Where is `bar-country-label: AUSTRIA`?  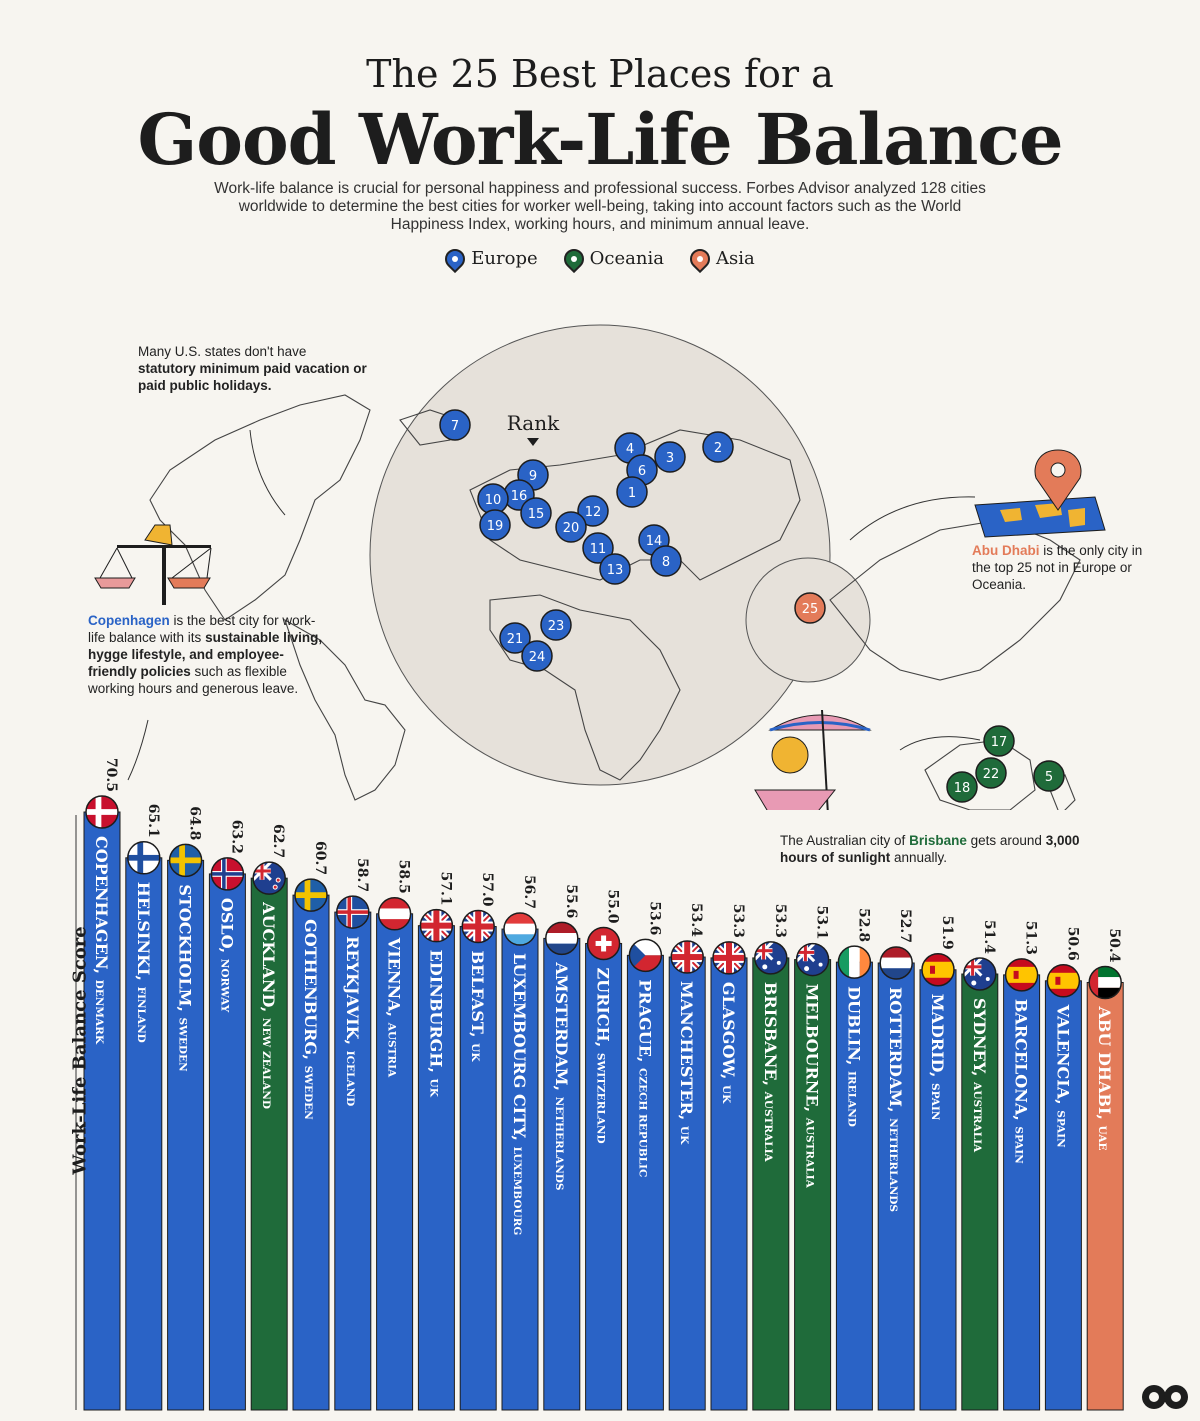 bar-country-label: AUSTRIA is located at coordinates (392, 1050).